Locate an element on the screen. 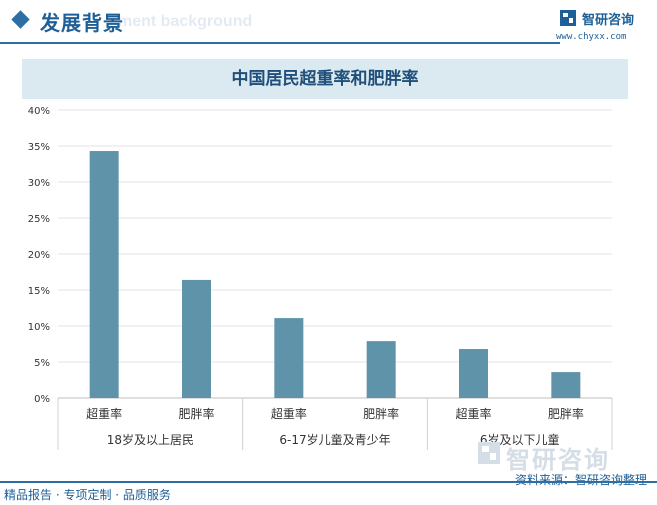 This screenshot has width=657, height=505. y-tick-label: 25% is located at coordinates (39, 219).